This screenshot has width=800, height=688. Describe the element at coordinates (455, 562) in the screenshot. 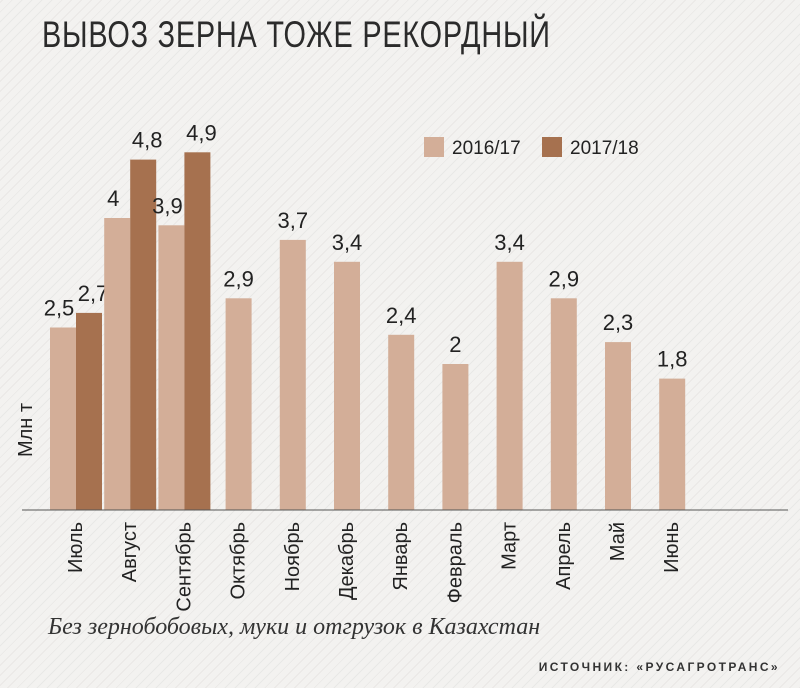

I see `x-tick-label-7: Февраль` at that location.